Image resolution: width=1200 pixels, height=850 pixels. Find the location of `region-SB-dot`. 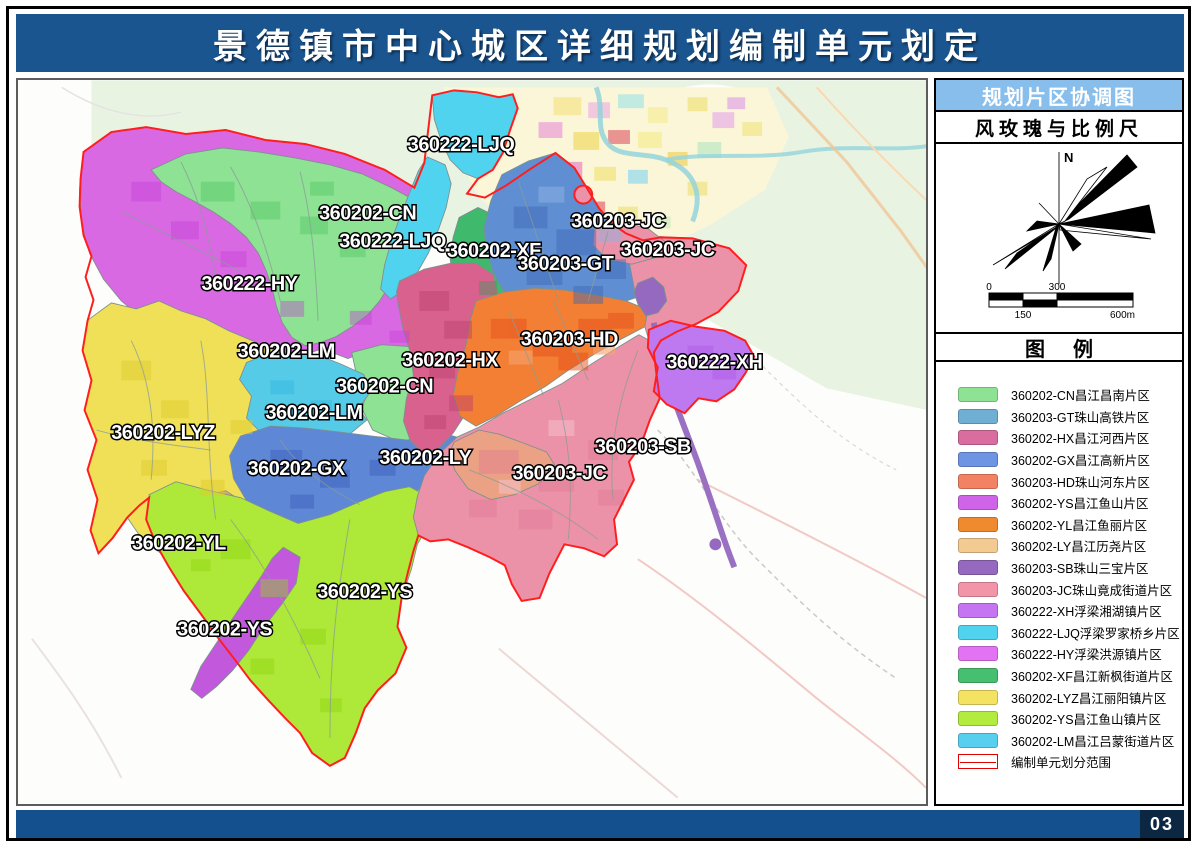

region-SB-dot is located at coordinates (715, 544).